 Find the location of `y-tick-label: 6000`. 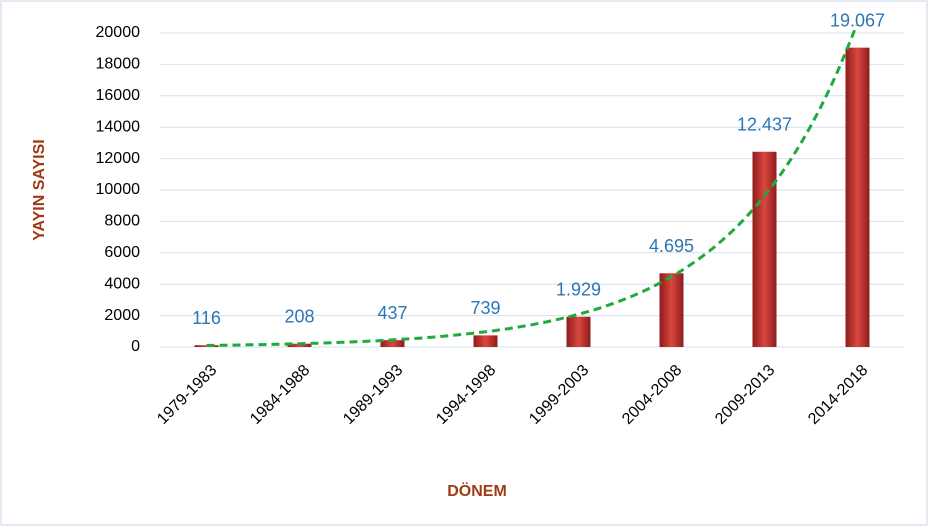

y-tick-label: 6000 is located at coordinates (122, 252).